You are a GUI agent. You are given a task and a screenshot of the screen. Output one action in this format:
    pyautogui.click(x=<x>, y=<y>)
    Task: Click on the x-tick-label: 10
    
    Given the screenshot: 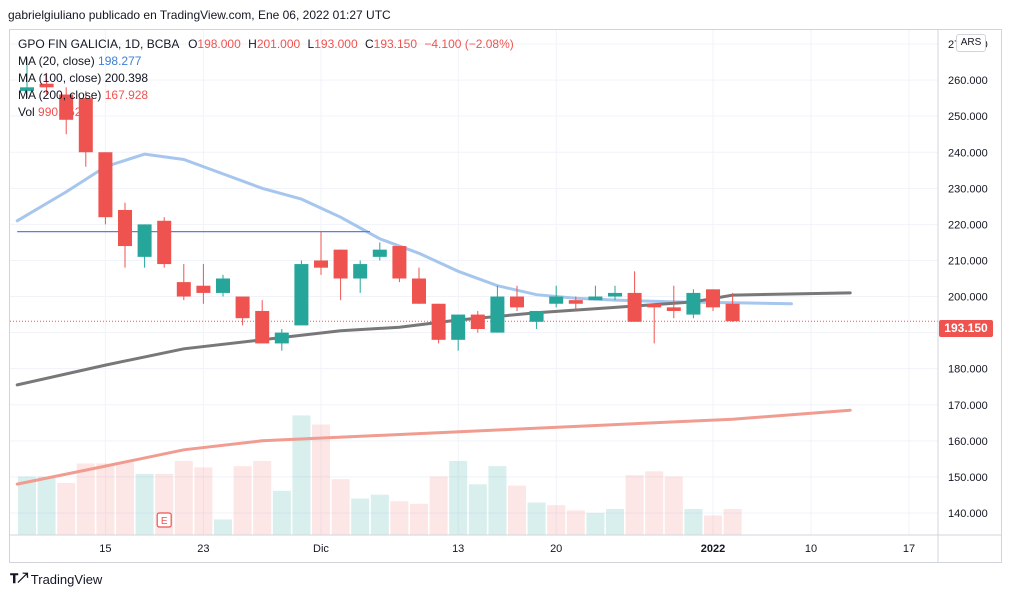 What is the action you would take?
    pyautogui.click(x=811, y=549)
    